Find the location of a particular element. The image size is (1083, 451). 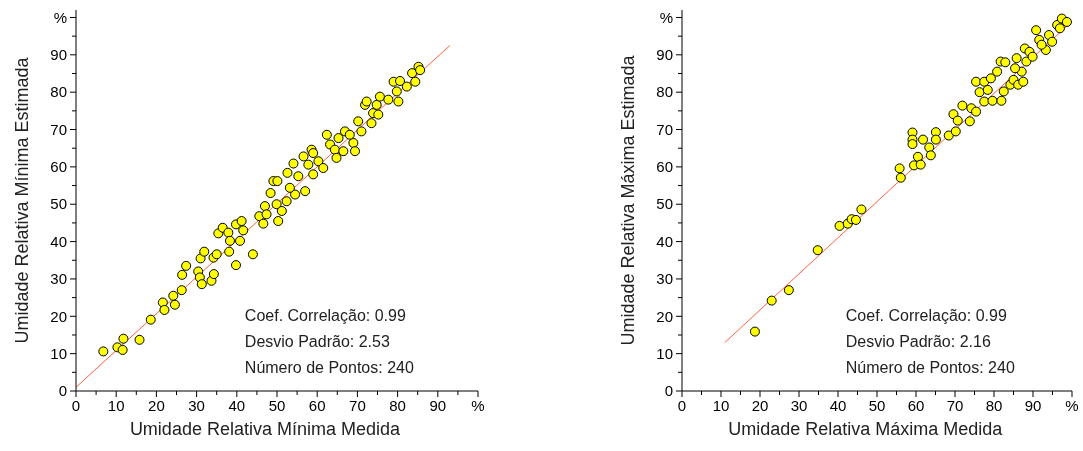

annotation: Desvio Padrão: 2.53 is located at coordinates (317, 341).